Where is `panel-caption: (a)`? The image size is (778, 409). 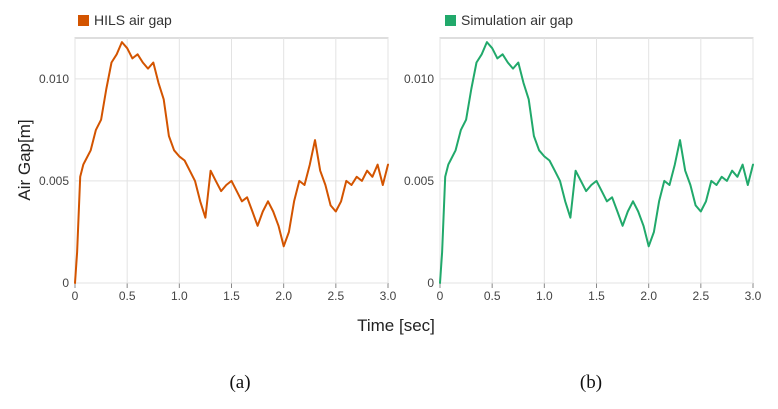
panel-caption: (a) is located at coordinates (239, 382).